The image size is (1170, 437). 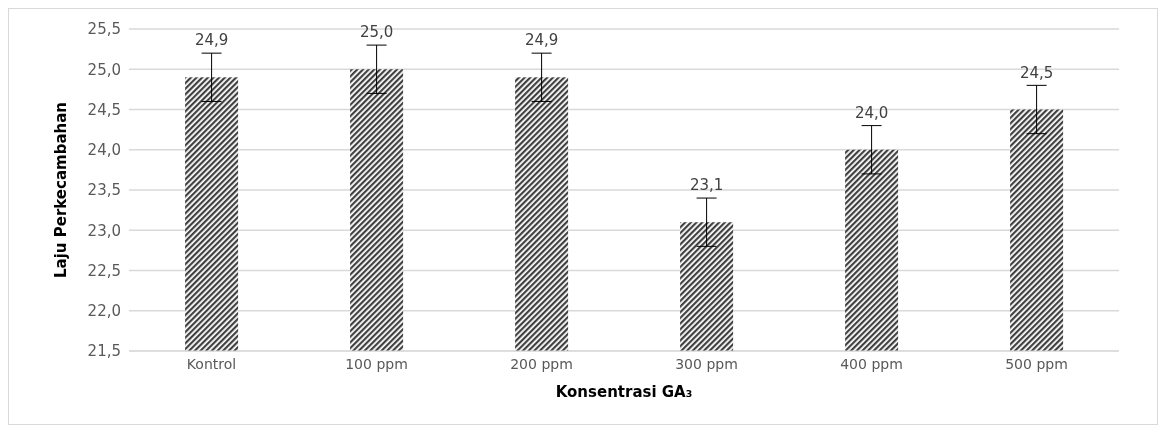 I want to click on y-tick-label: 24,0, so click(x=104, y=150).